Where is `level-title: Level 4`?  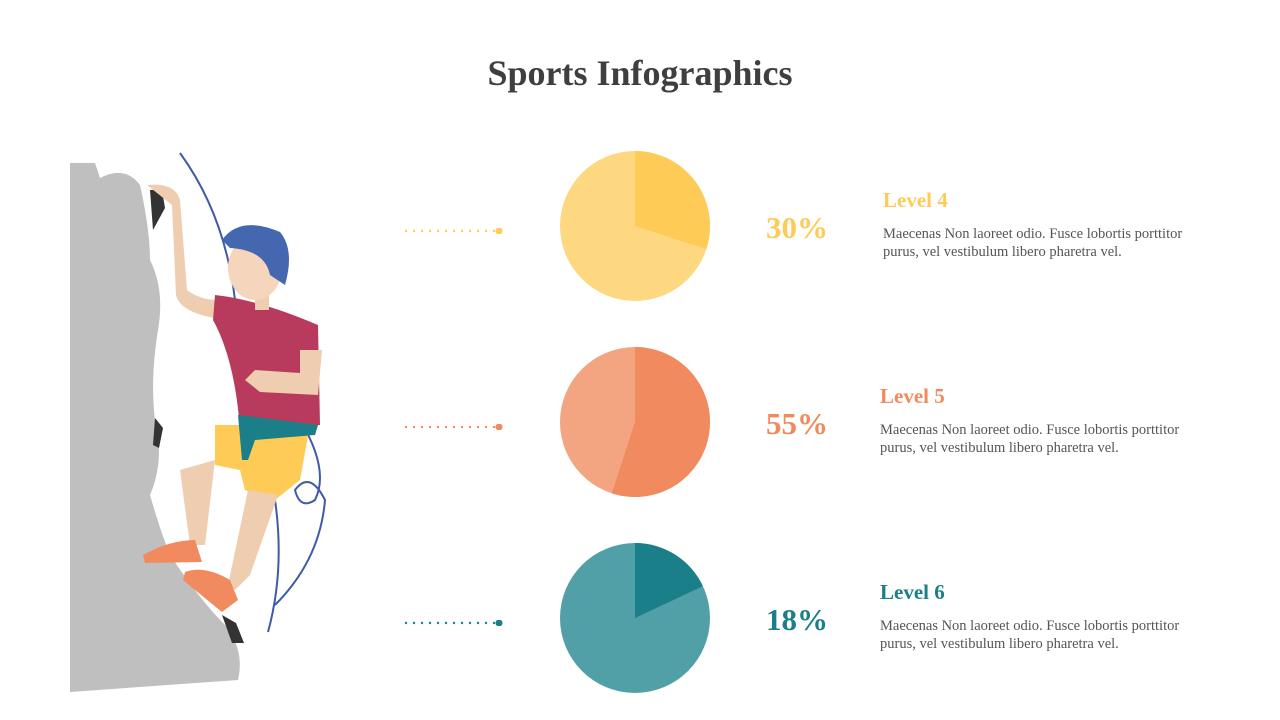
level-title: Level 4 is located at coordinates (915, 200).